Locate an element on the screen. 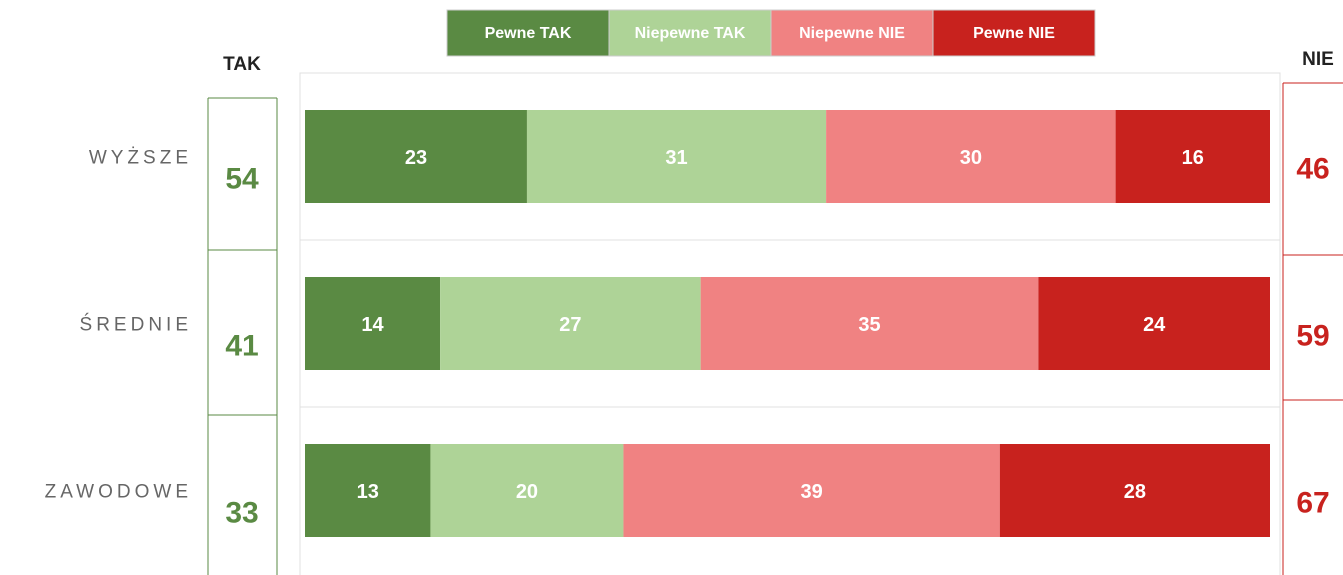 Image resolution: width=1343 pixels, height=575 pixels. value-label: 23 is located at coordinates (416, 158).